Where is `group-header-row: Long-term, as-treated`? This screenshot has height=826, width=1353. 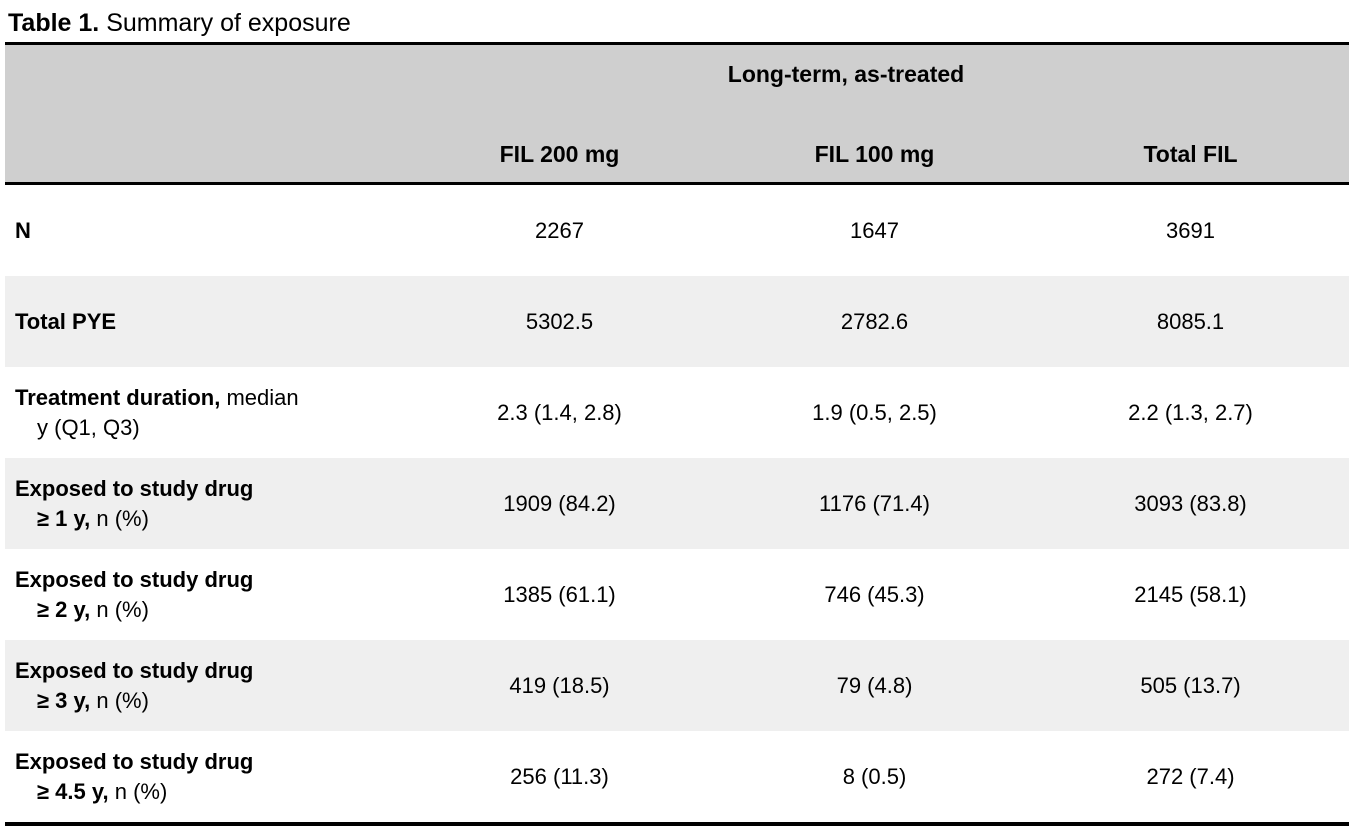 group-header-row: Long-term, as-treated is located at coordinates (677, 73).